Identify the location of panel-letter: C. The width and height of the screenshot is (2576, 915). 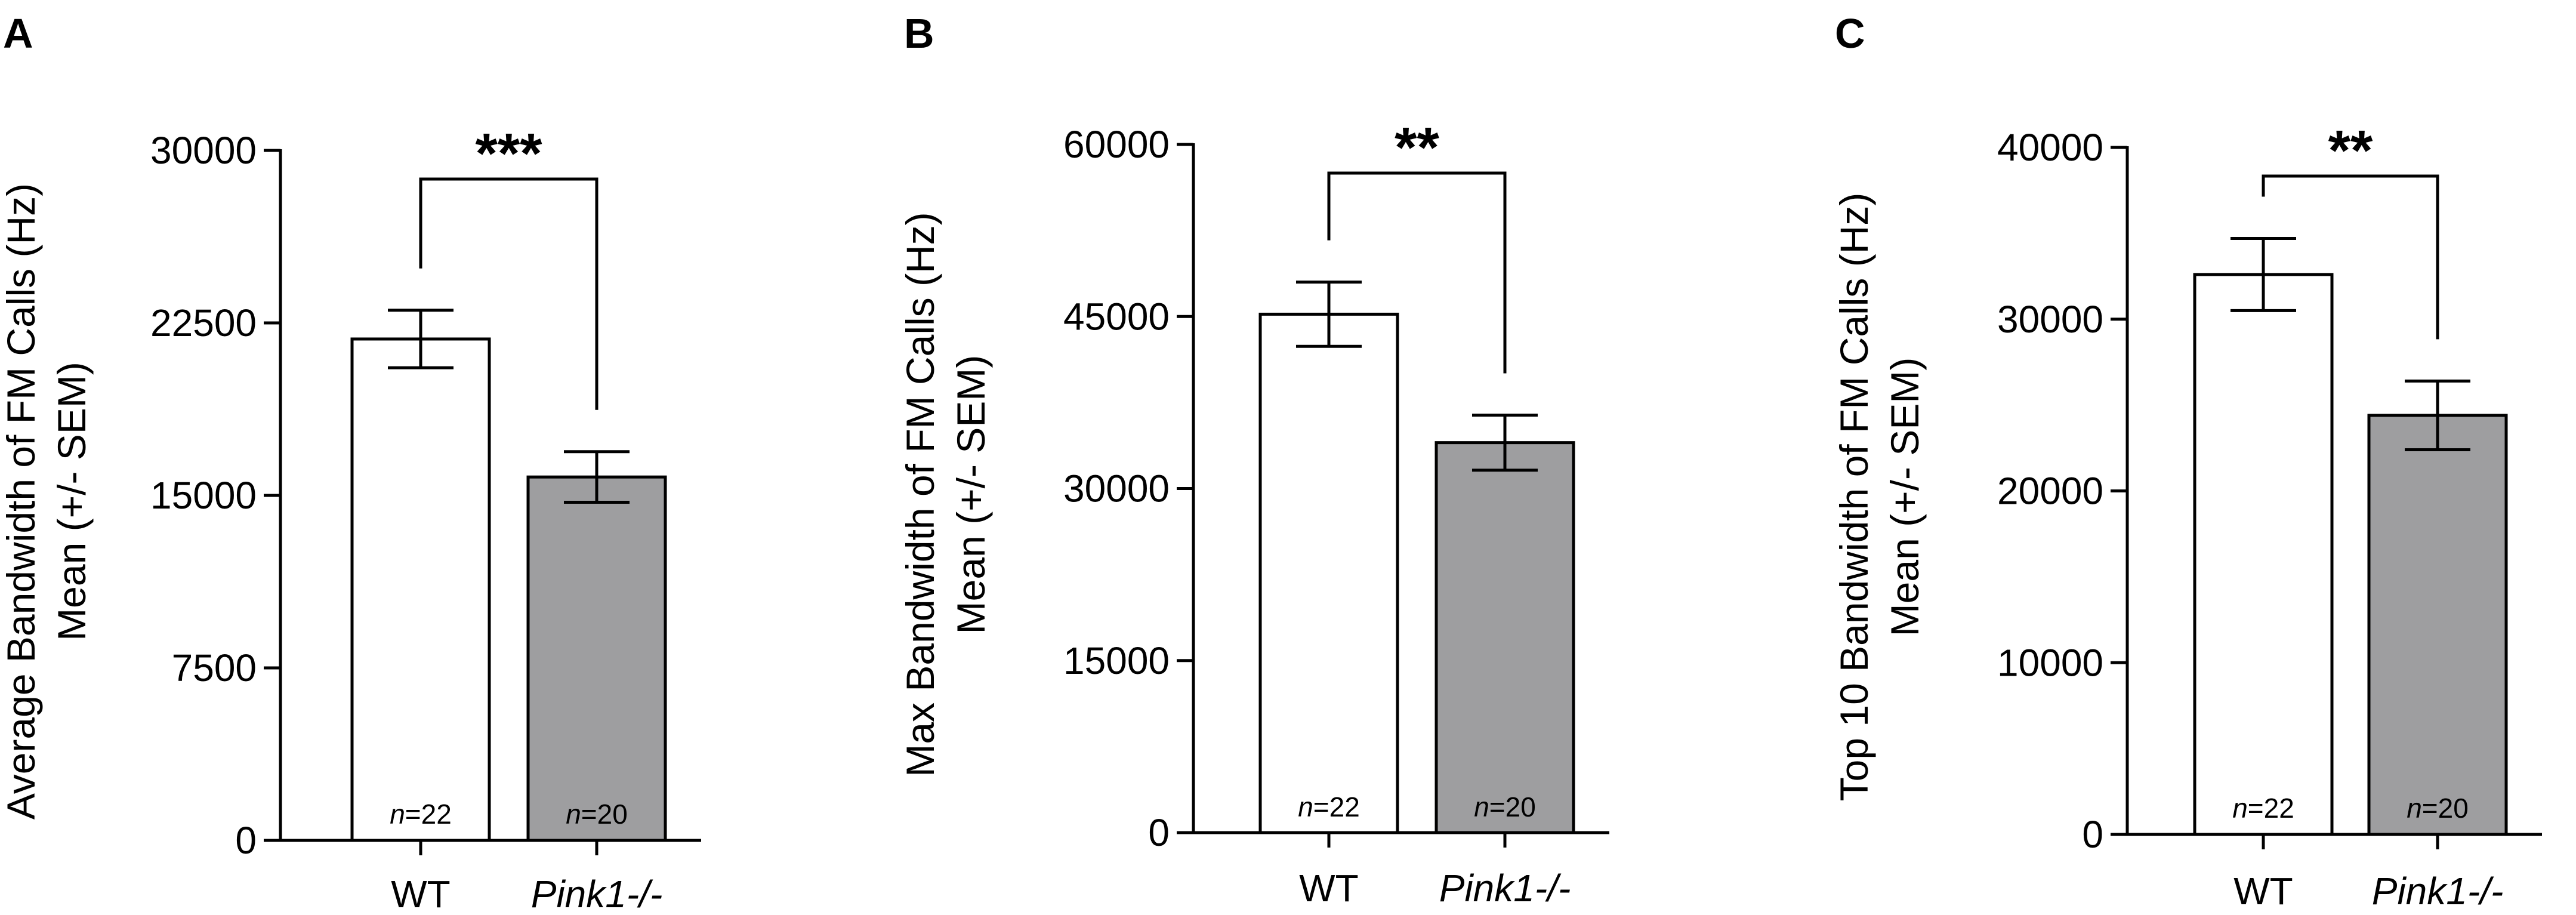
(1850, 33).